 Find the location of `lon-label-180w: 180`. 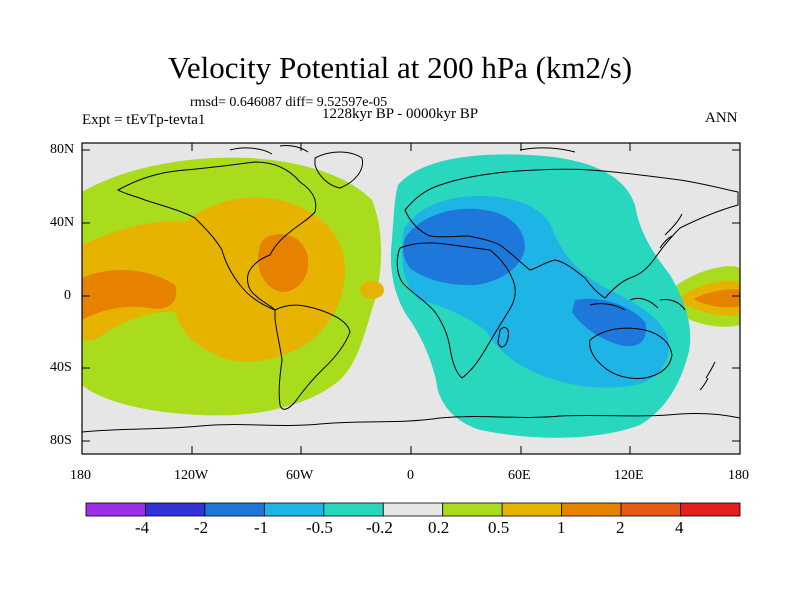

lon-label-180w: 180 is located at coordinates (80, 475).